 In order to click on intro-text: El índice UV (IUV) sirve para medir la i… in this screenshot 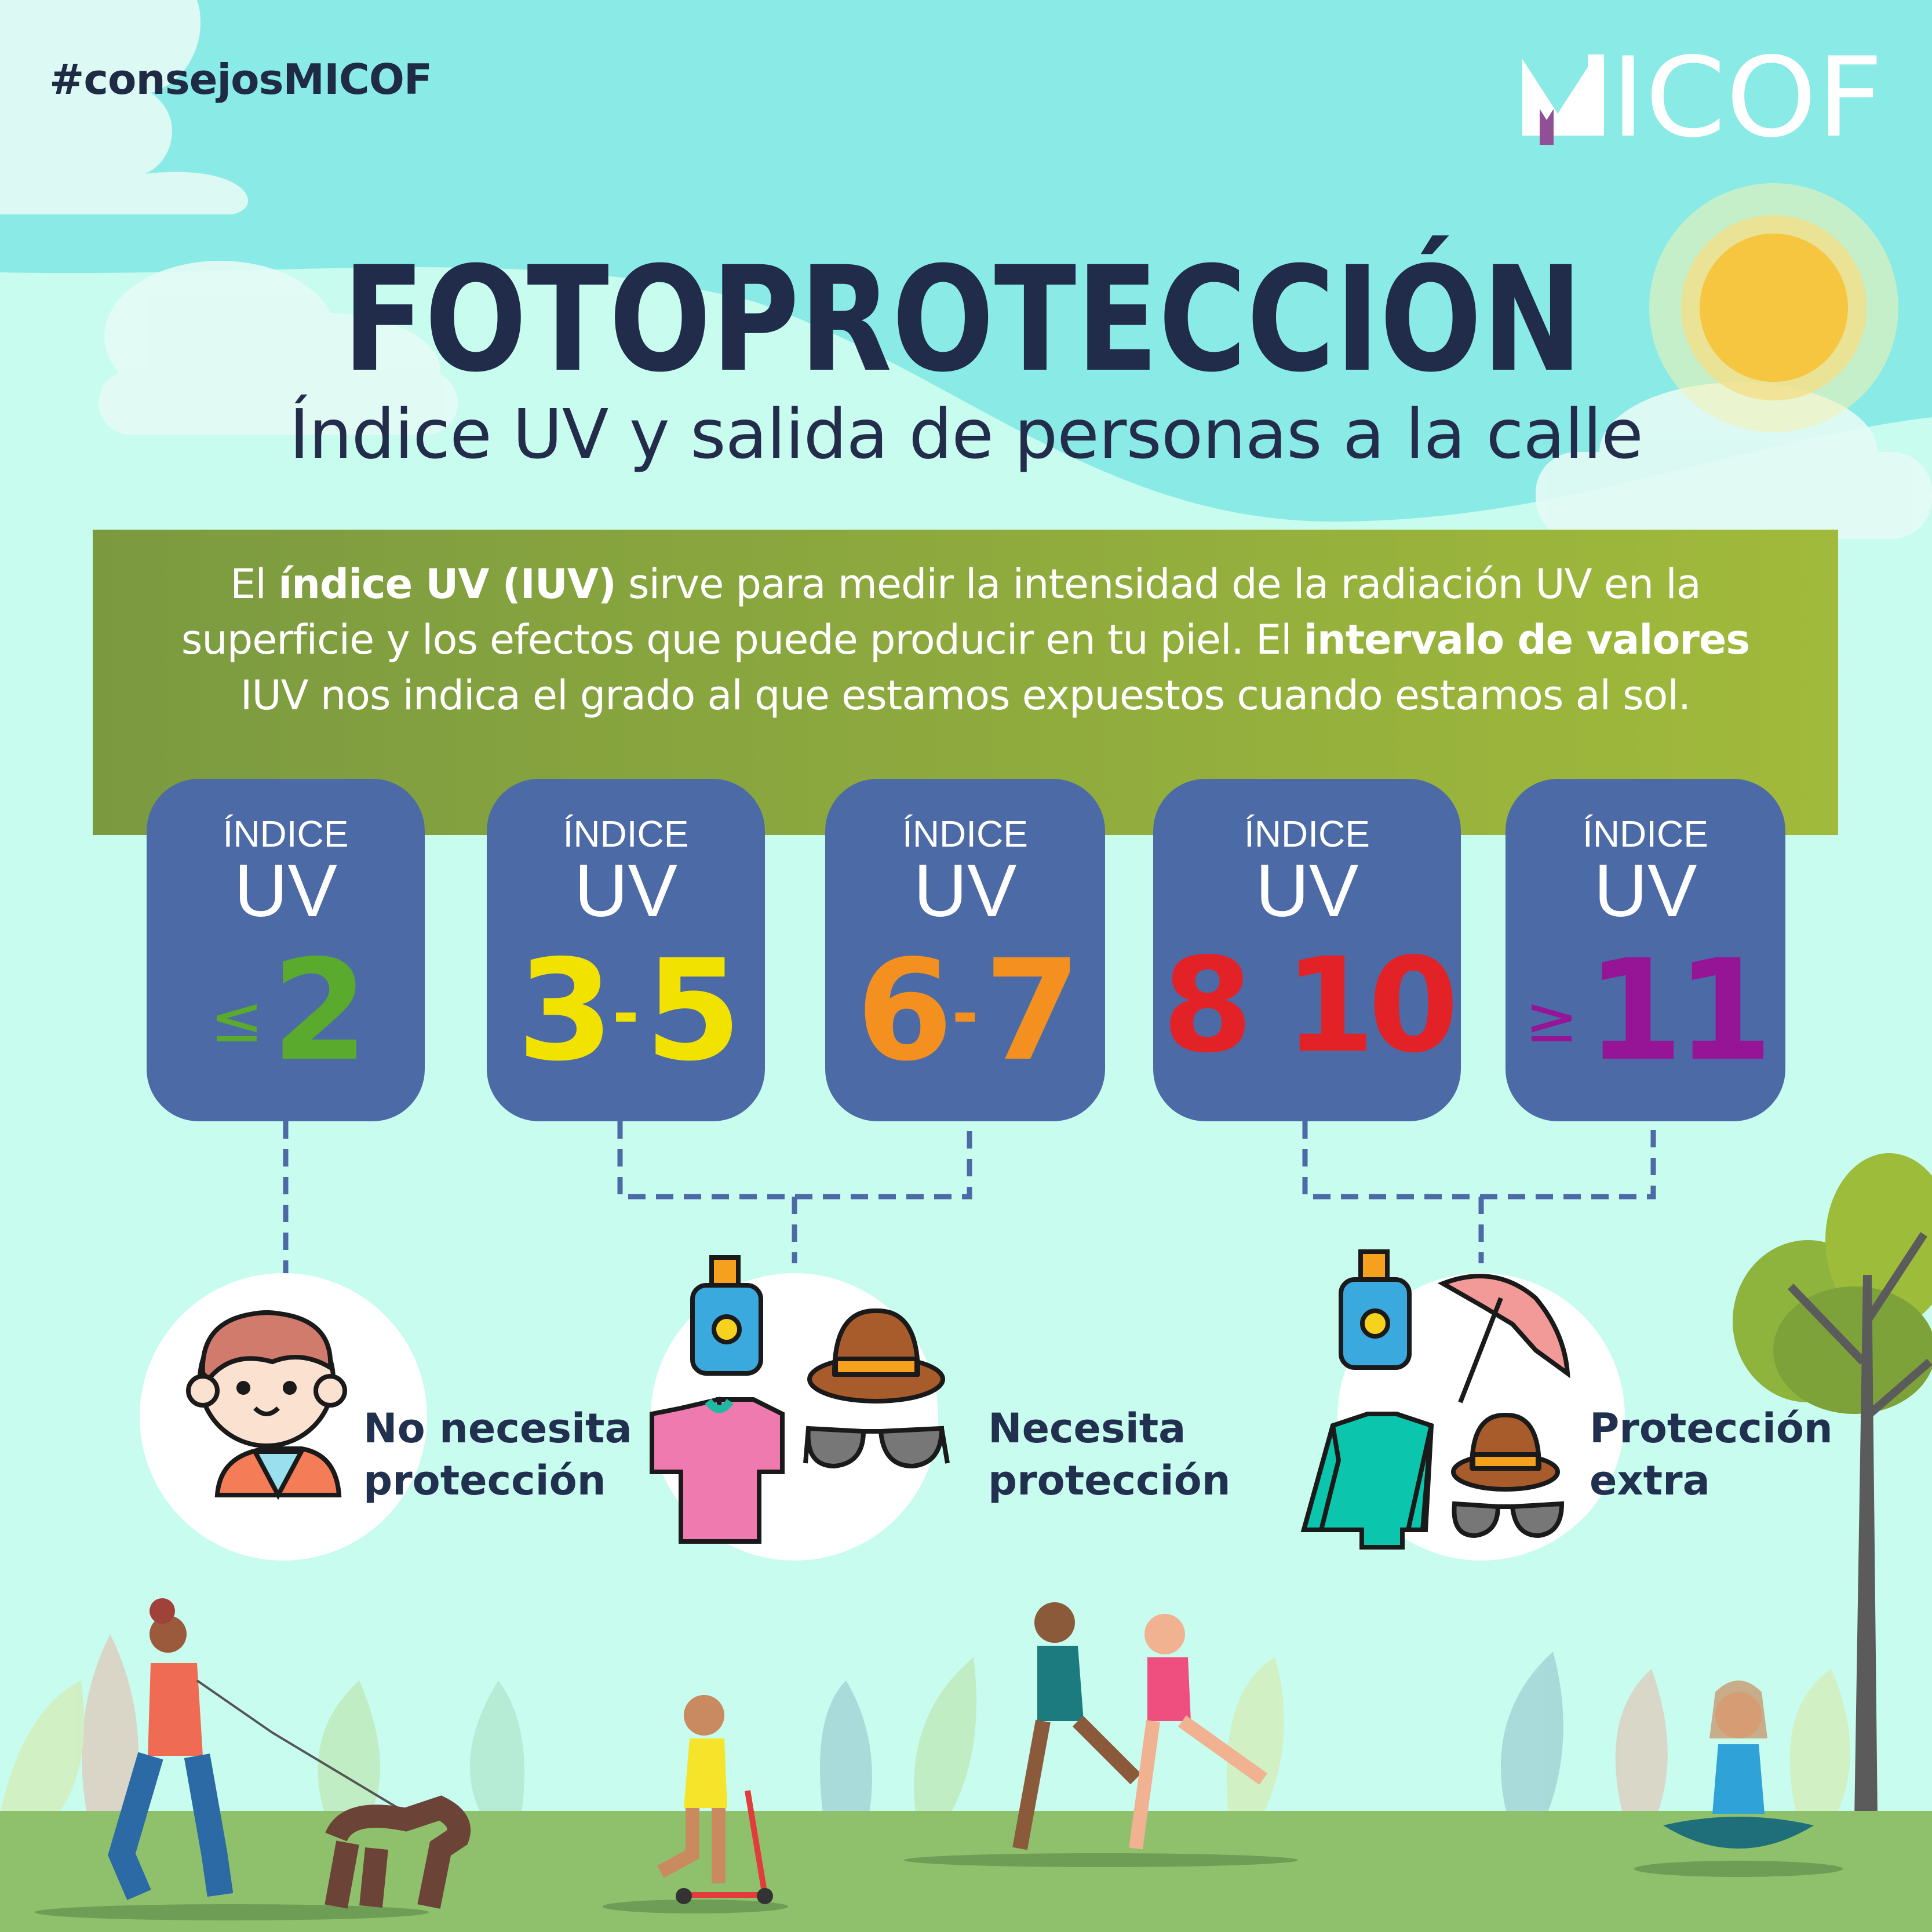, I will do `click(966, 639)`.